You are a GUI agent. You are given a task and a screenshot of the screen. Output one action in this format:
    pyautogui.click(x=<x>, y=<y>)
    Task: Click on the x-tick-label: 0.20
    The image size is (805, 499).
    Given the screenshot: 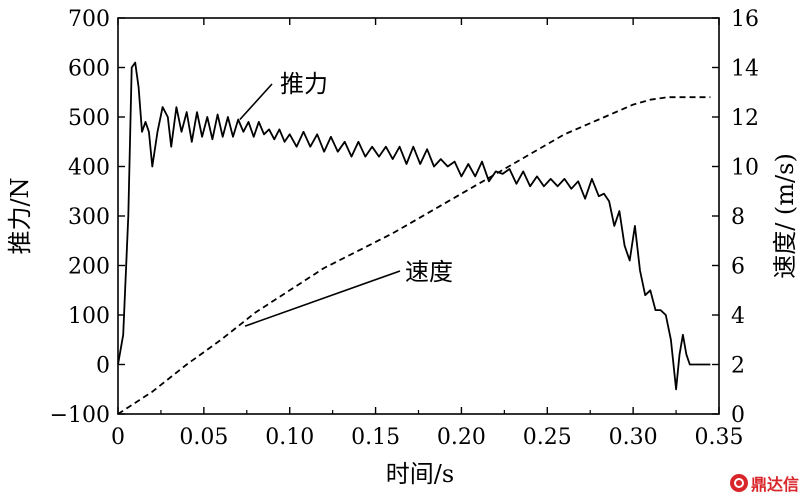 What is the action you would take?
    pyautogui.click(x=461, y=437)
    